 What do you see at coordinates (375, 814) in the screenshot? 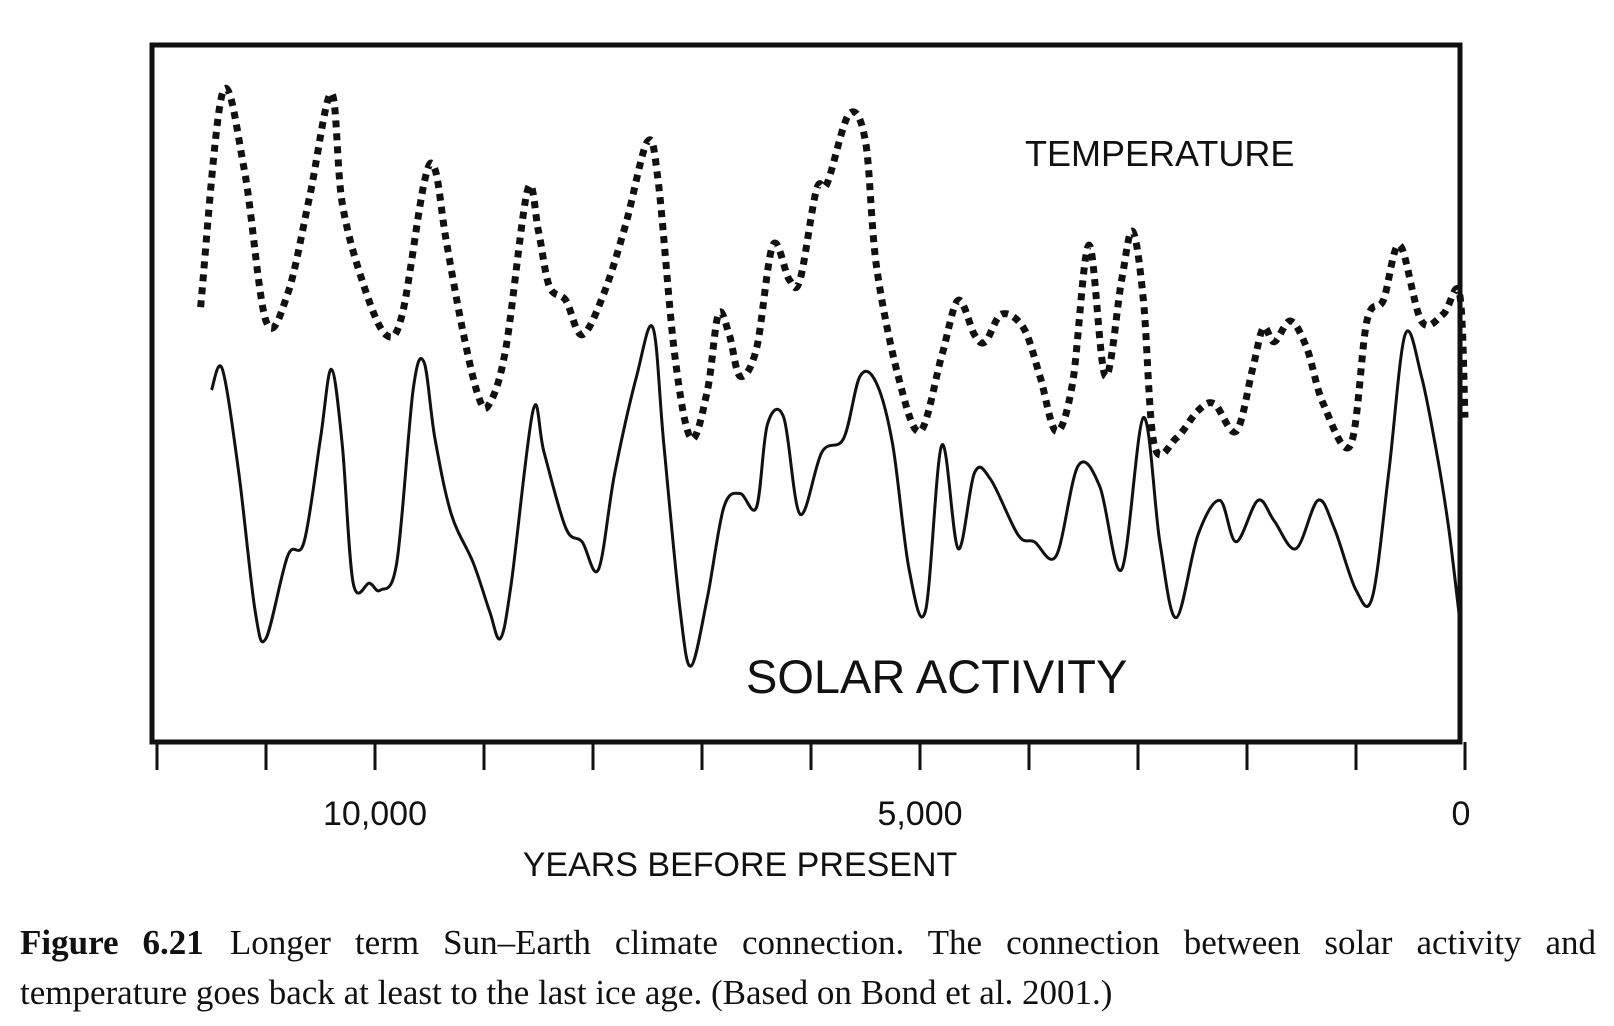
I see `x-tick-label: 10,000` at bounding box center [375, 814].